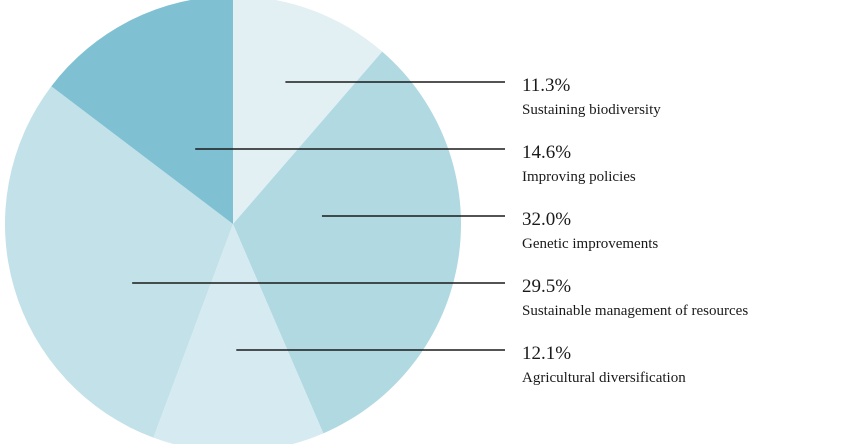  What do you see at coordinates (546, 353) in the screenshot?
I see `slice-value-label: 12.1%` at bounding box center [546, 353].